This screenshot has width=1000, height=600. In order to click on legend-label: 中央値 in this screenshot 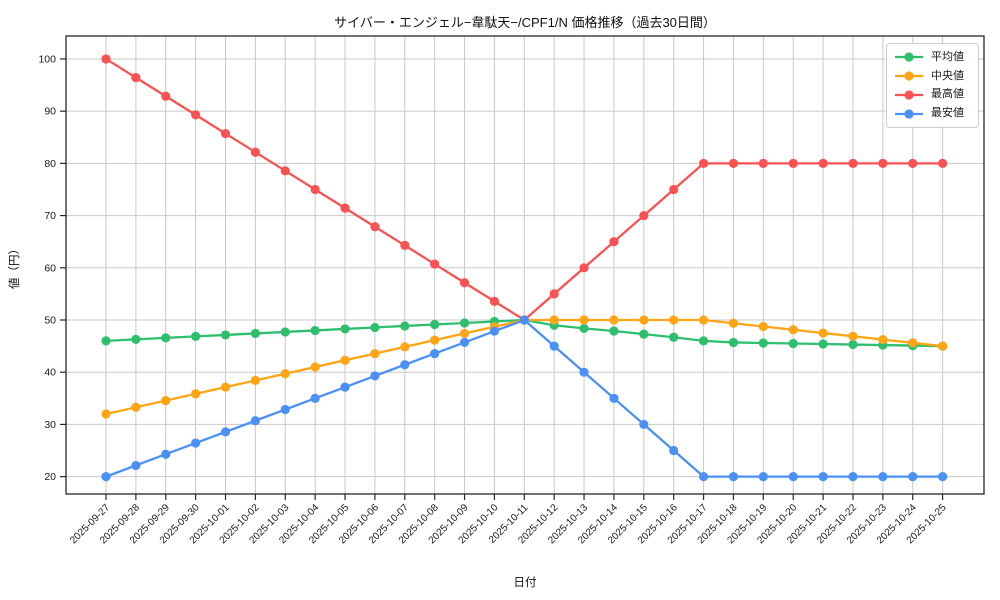, I will do `click(947, 75)`.